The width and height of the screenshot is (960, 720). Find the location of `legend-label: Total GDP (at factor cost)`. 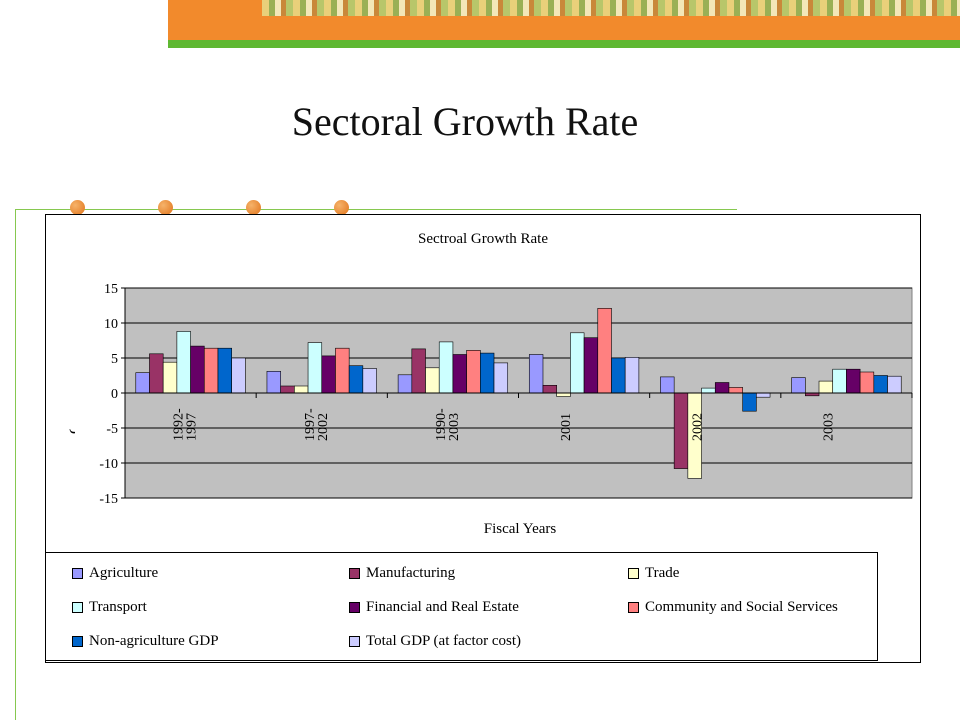

legend-label: Total GDP (at factor cost) is located at coordinates (444, 640).